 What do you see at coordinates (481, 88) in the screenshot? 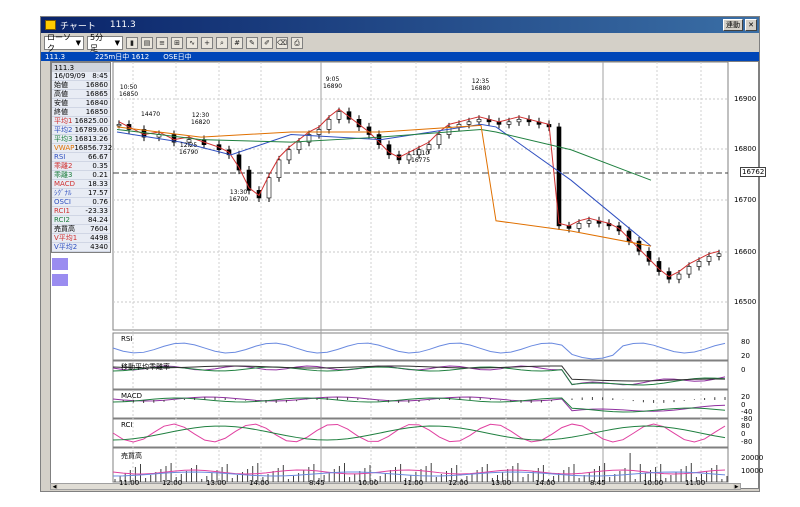
I see `annotation-price: 16880` at bounding box center [481, 88].